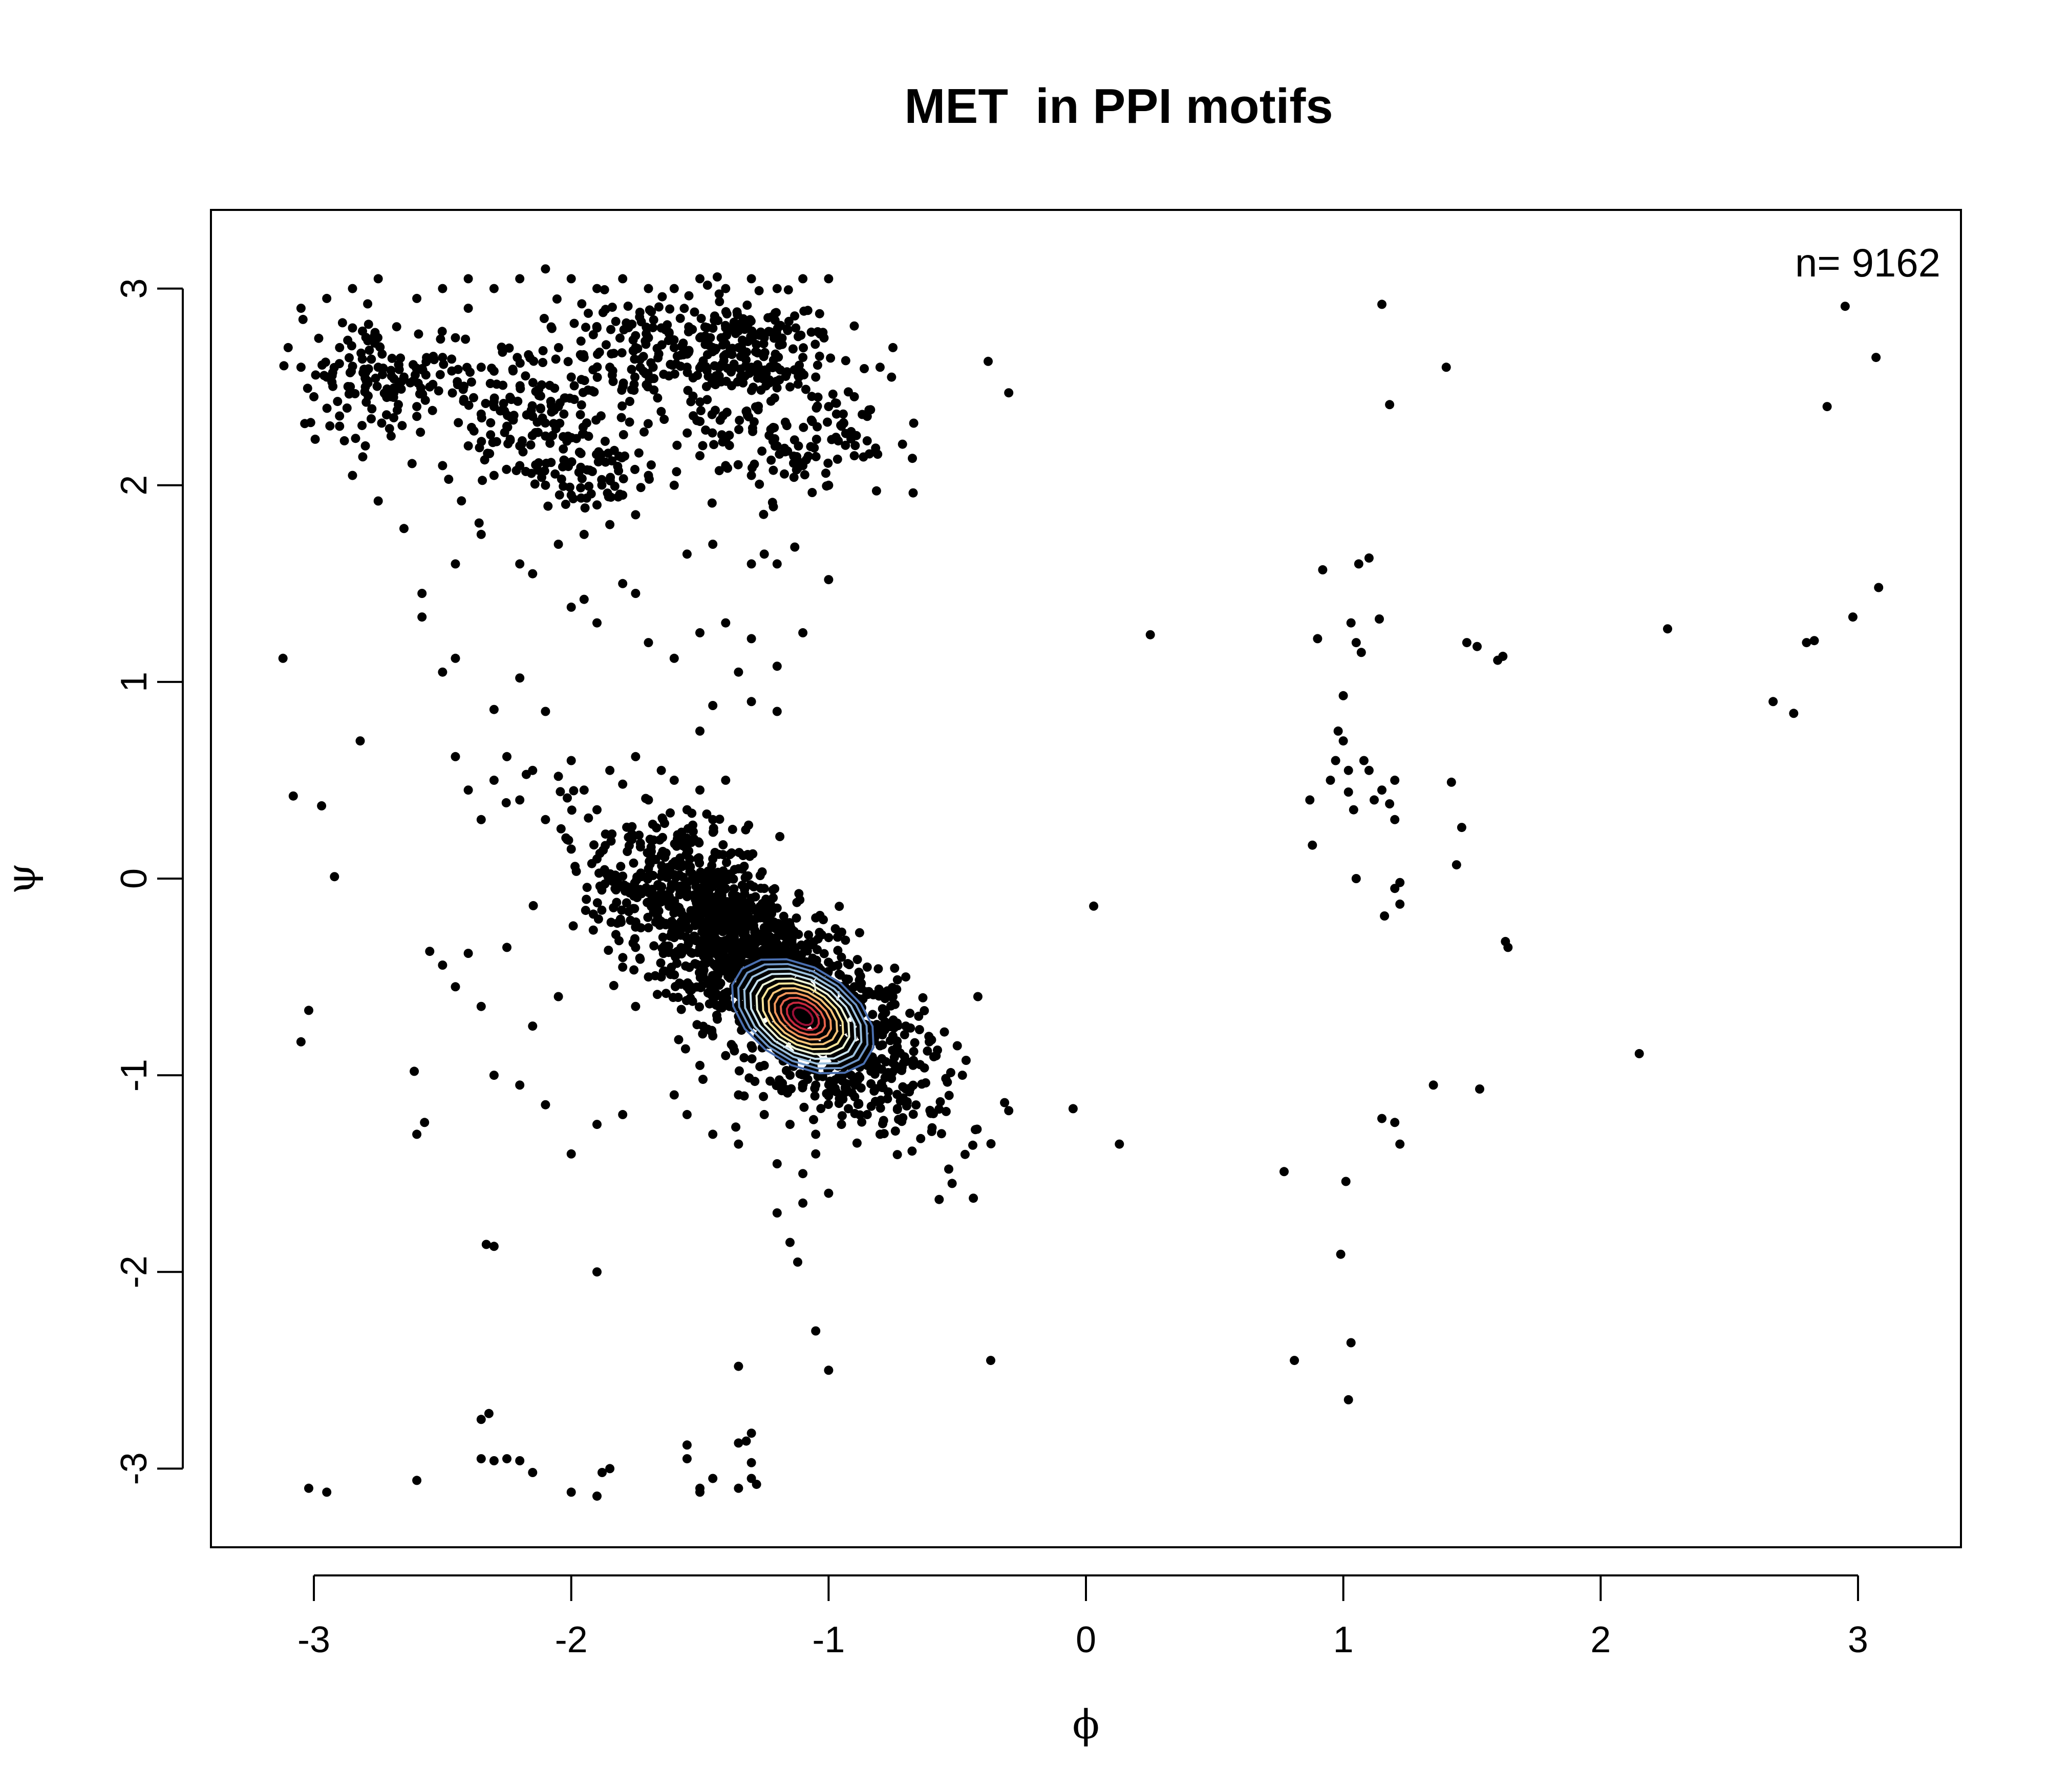 The width and height of the screenshot is (2048, 1792). Describe the element at coordinates (1085, 1725) in the screenshot. I see `x-axis-label: ϕ` at that location.